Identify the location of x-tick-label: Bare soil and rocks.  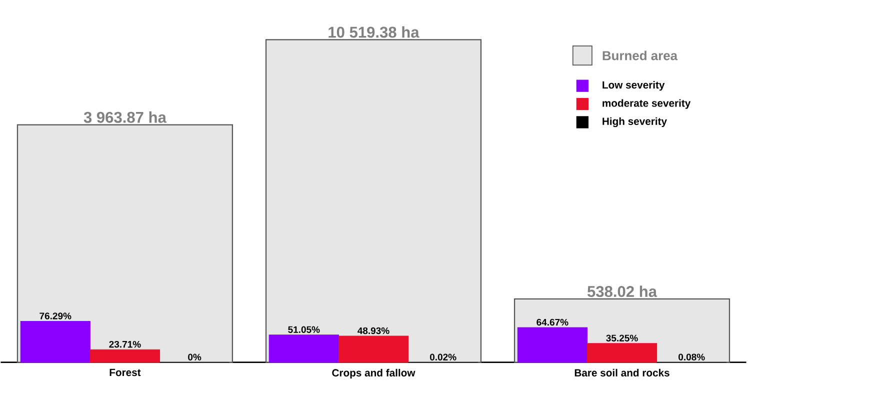
(622, 372).